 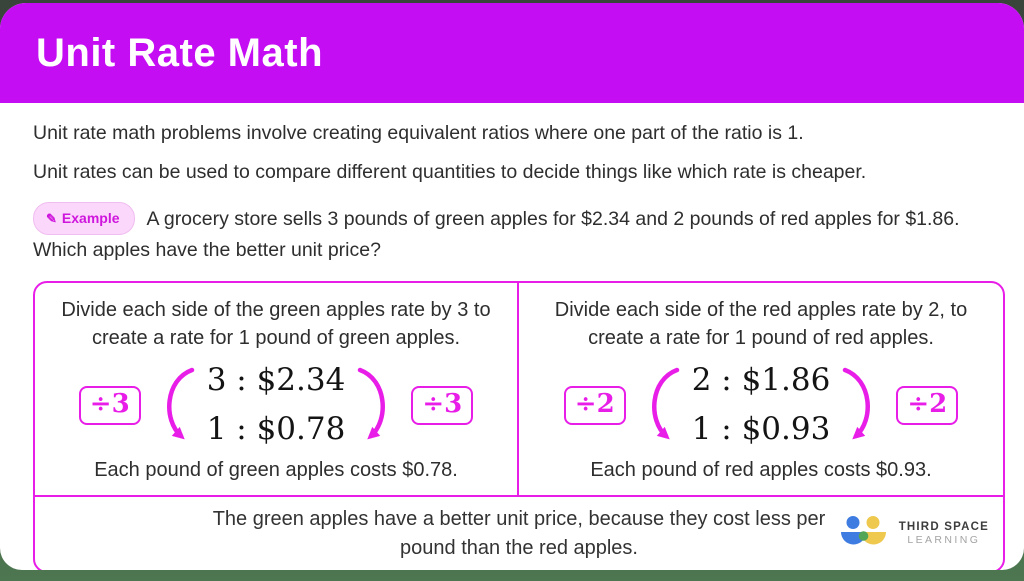 I want to click on green-rate-original: 3 : $2.34, so click(x=276, y=379).